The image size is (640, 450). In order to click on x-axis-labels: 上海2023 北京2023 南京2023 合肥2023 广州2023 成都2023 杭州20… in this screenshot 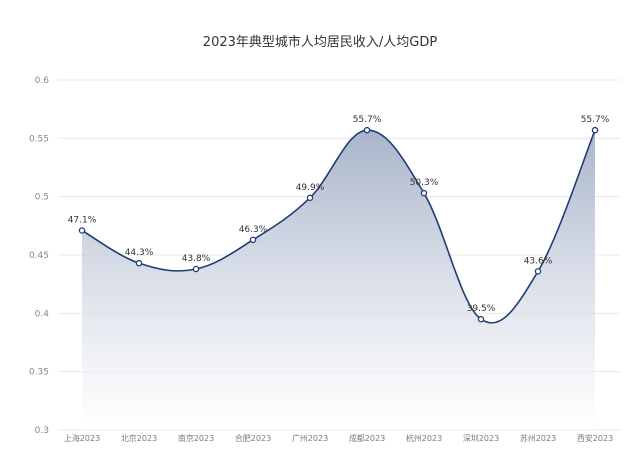, I will do `click(338, 438)`.